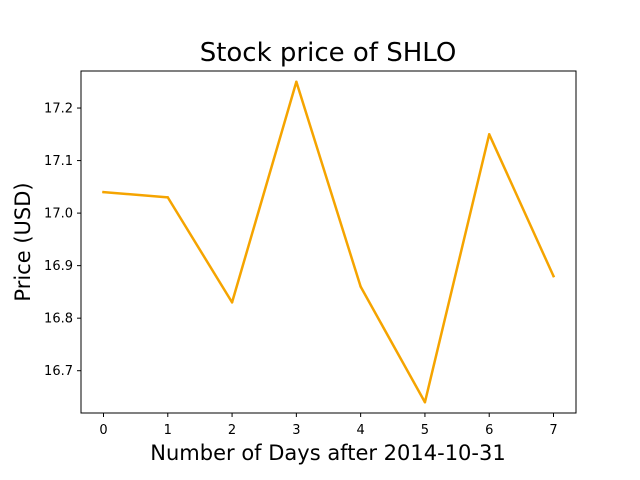  What do you see at coordinates (553, 430) in the screenshot?
I see `x-tick-label: 7` at bounding box center [553, 430].